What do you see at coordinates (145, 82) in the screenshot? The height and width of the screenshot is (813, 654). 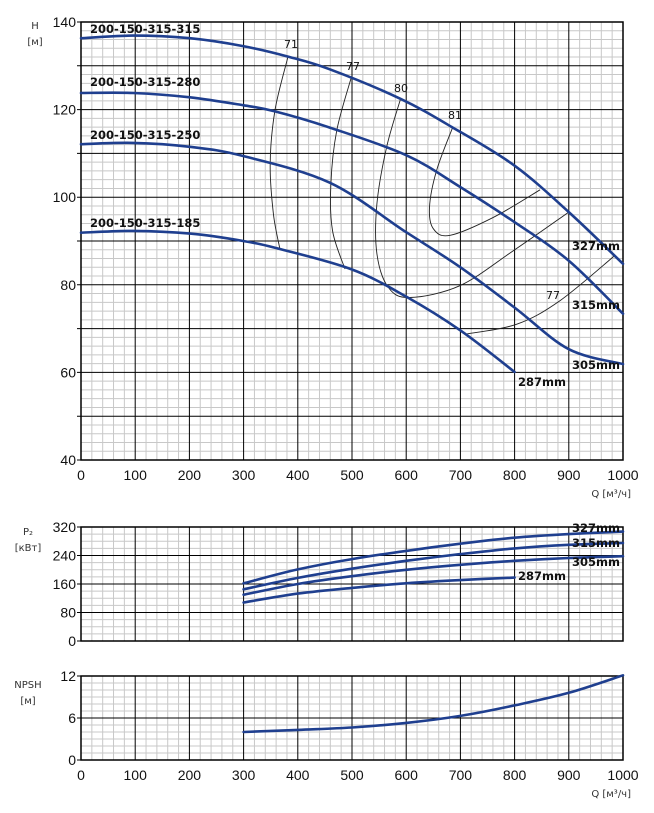 I see `curve-model-label: 200-150-315-280` at bounding box center [145, 82].